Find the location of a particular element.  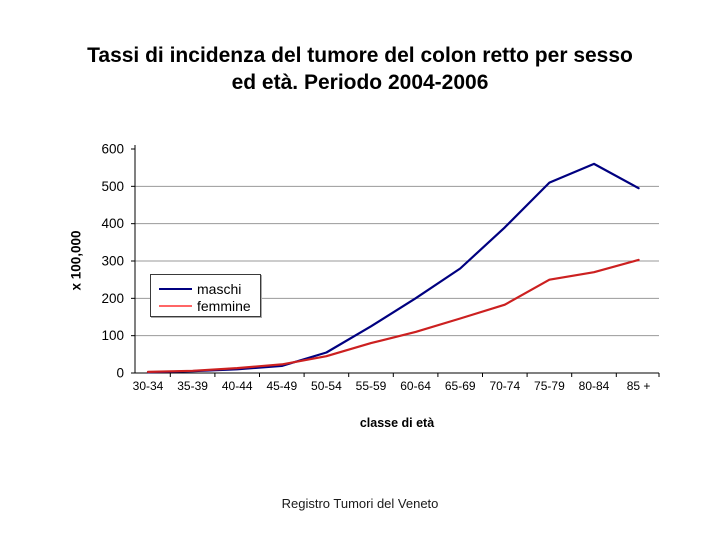

y-tick-label: 500 is located at coordinates (112, 186).